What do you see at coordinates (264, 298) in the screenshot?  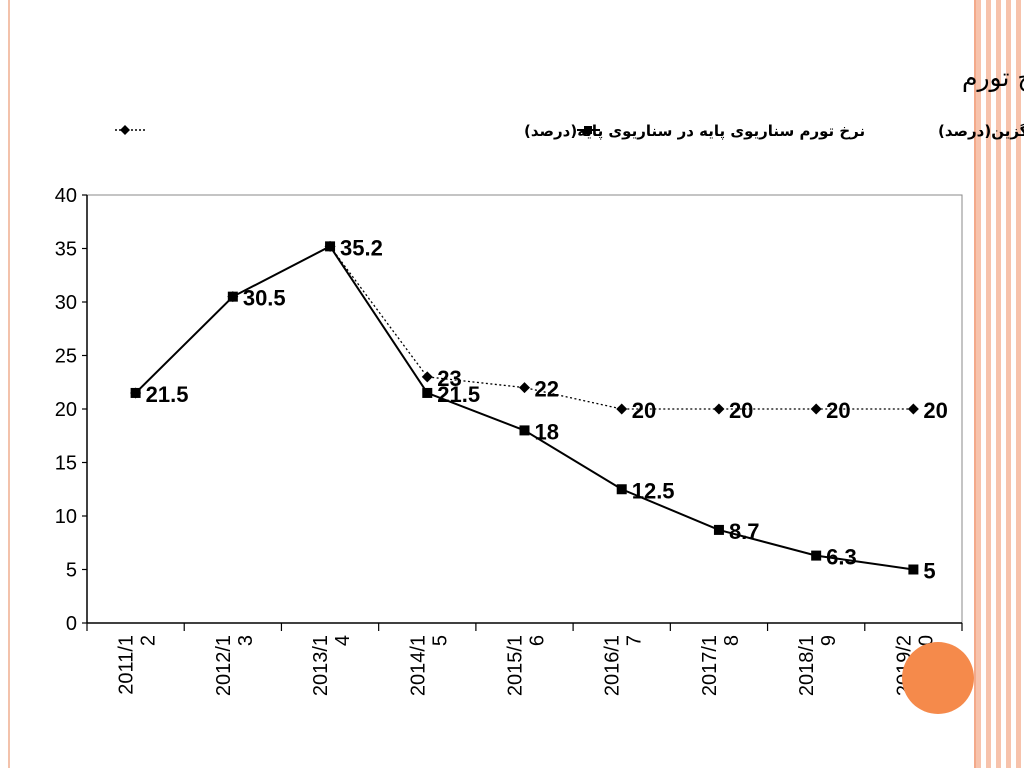 I see `data-label: 30.5` at bounding box center [264, 298].